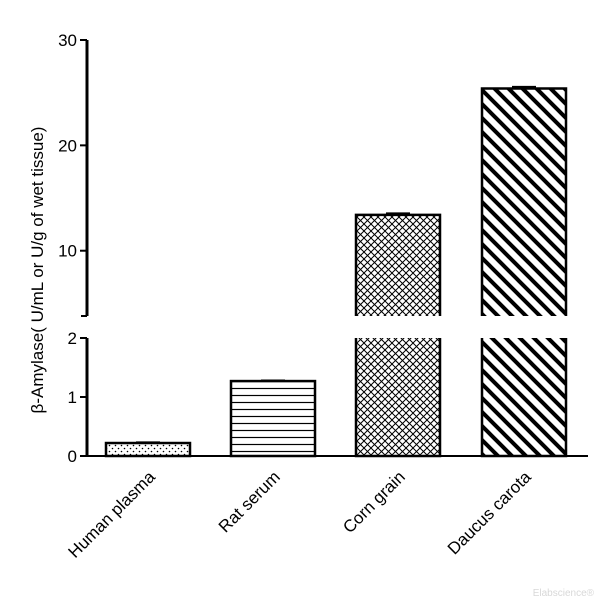 The image size is (600, 603). Describe the element at coordinates (249, 501) in the screenshot. I see `x-category-label: Rat serum` at that location.